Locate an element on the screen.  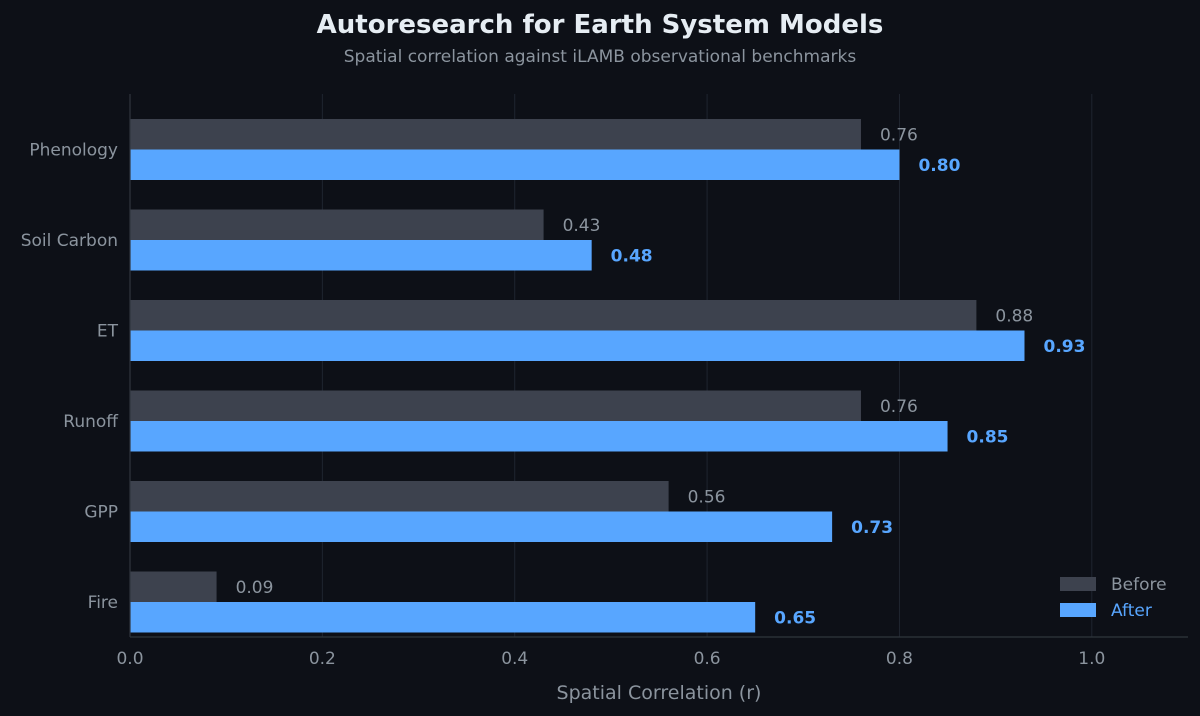
x-tick-label: 0.6 is located at coordinates (707, 659).